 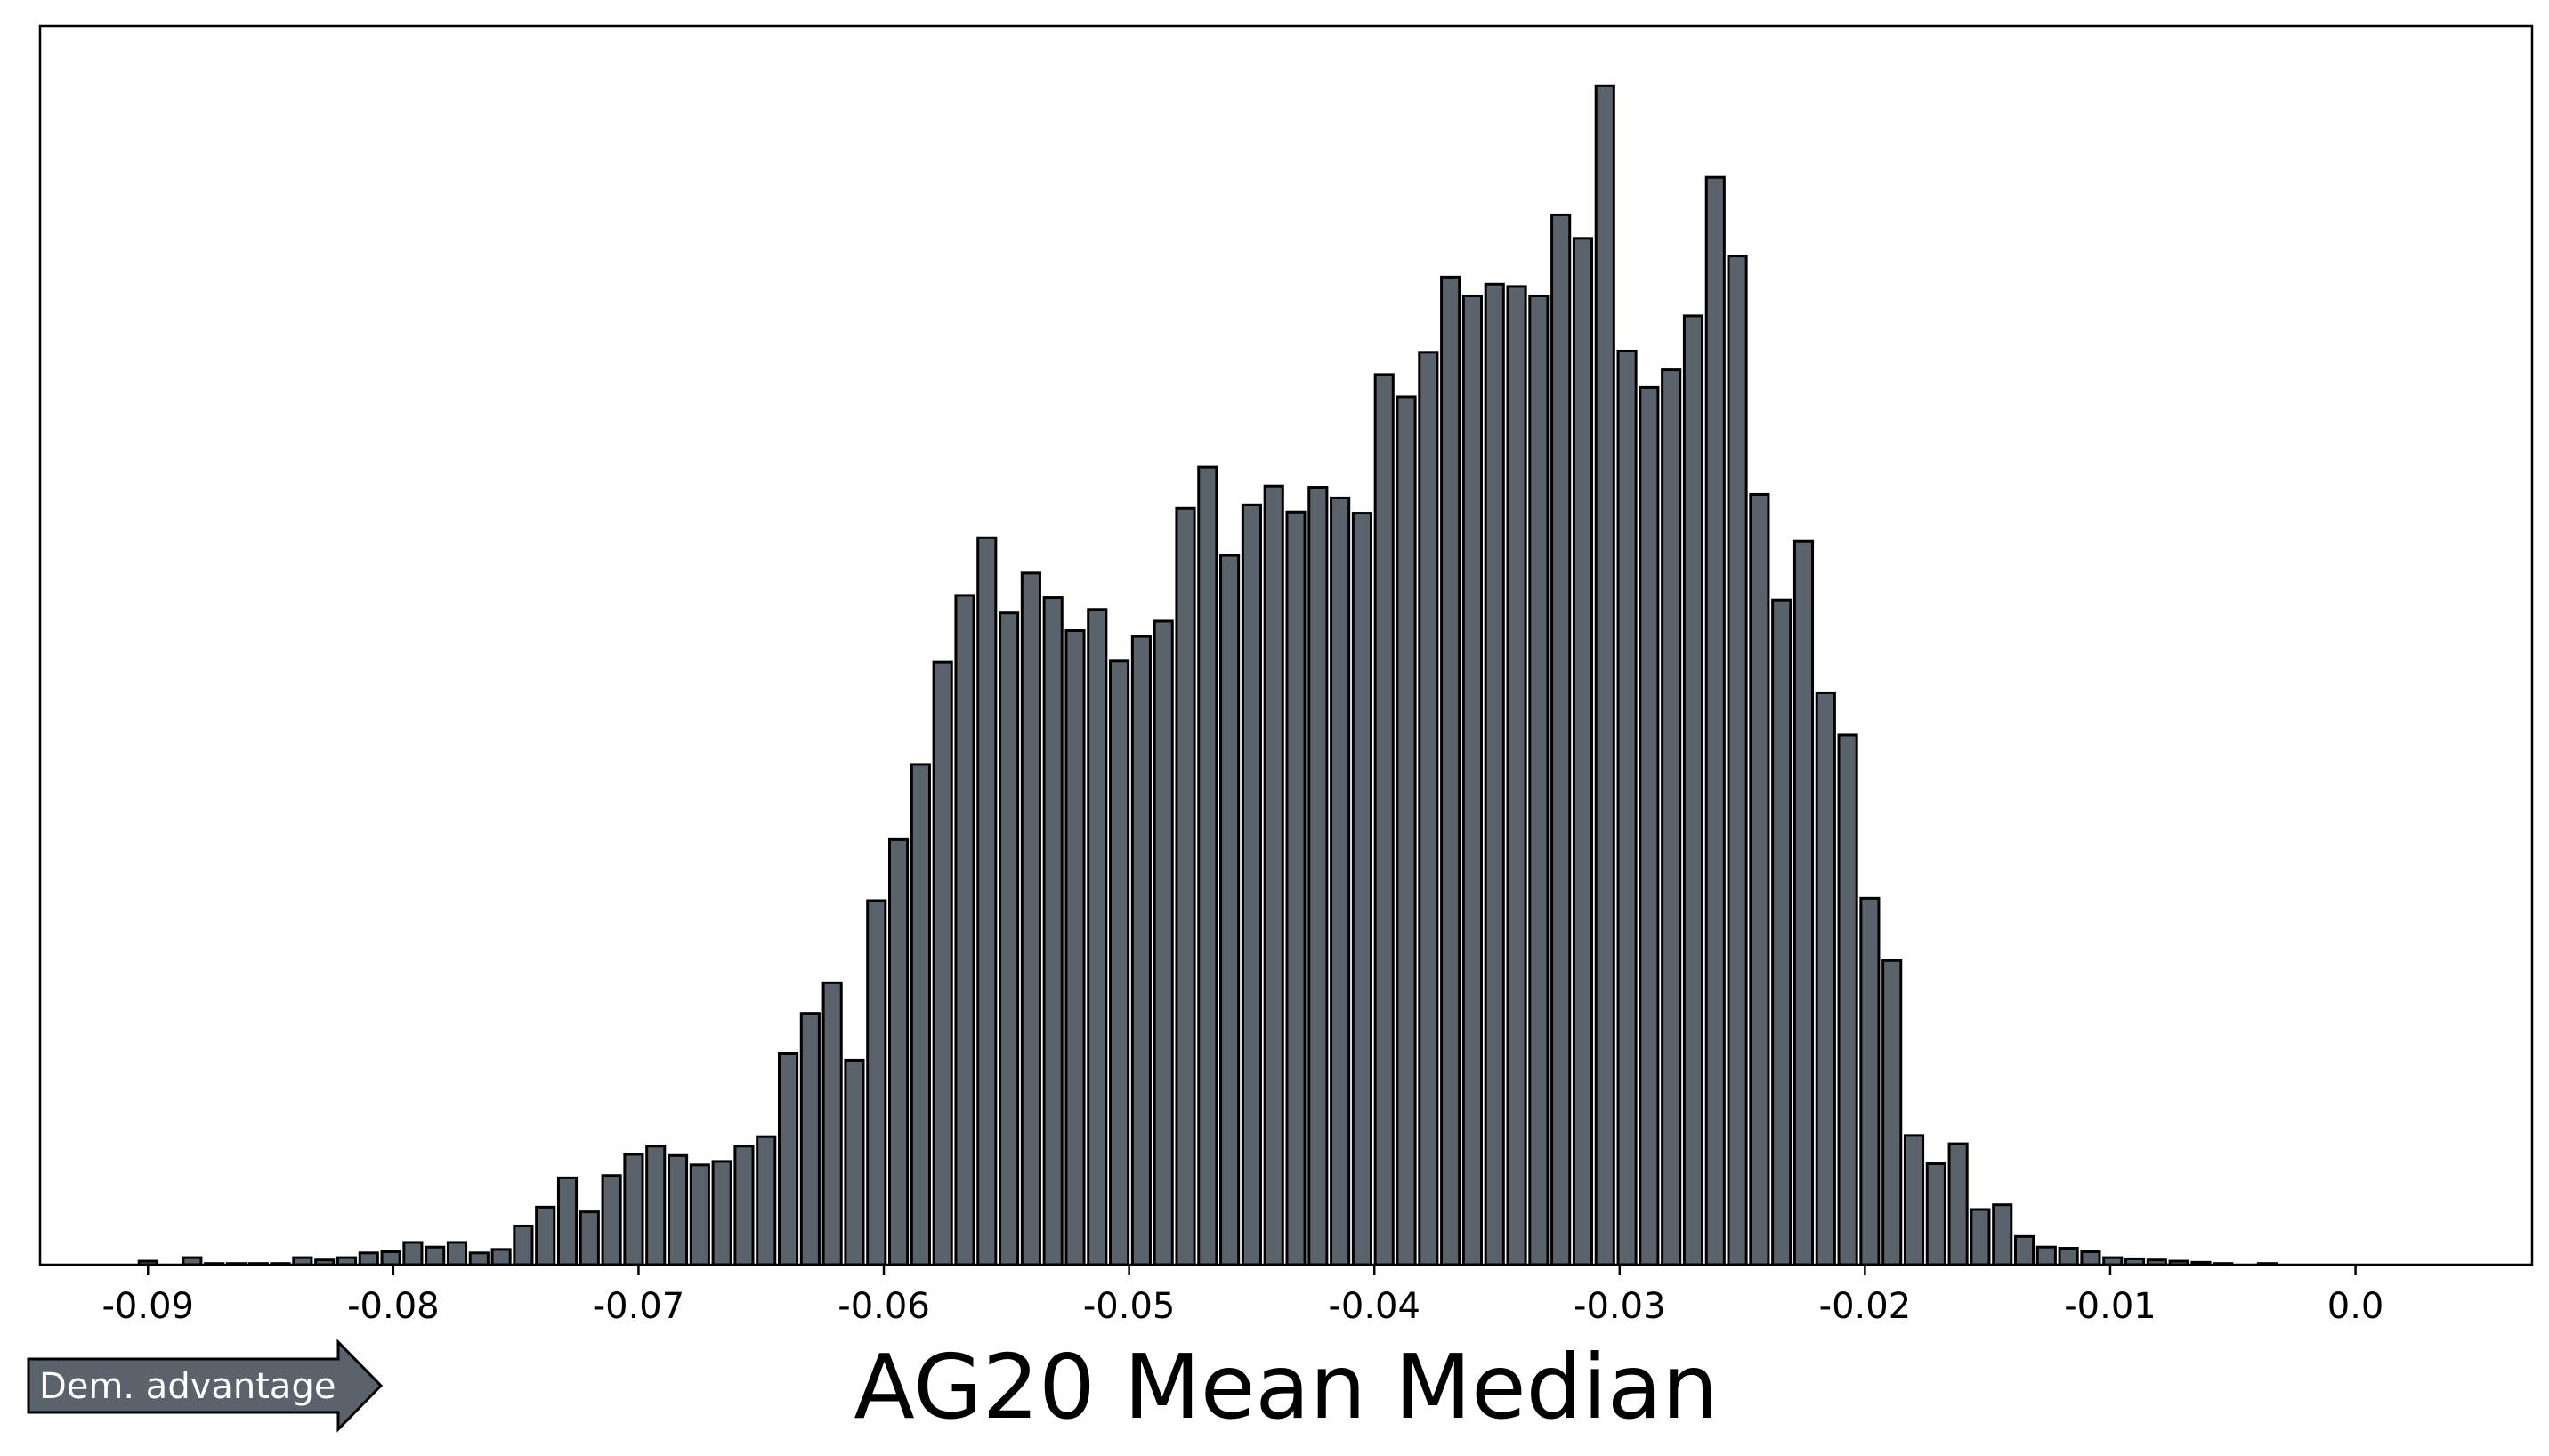 What do you see at coordinates (2355, 1306) in the screenshot?
I see `x-tick-label: 0.0` at bounding box center [2355, 1306].